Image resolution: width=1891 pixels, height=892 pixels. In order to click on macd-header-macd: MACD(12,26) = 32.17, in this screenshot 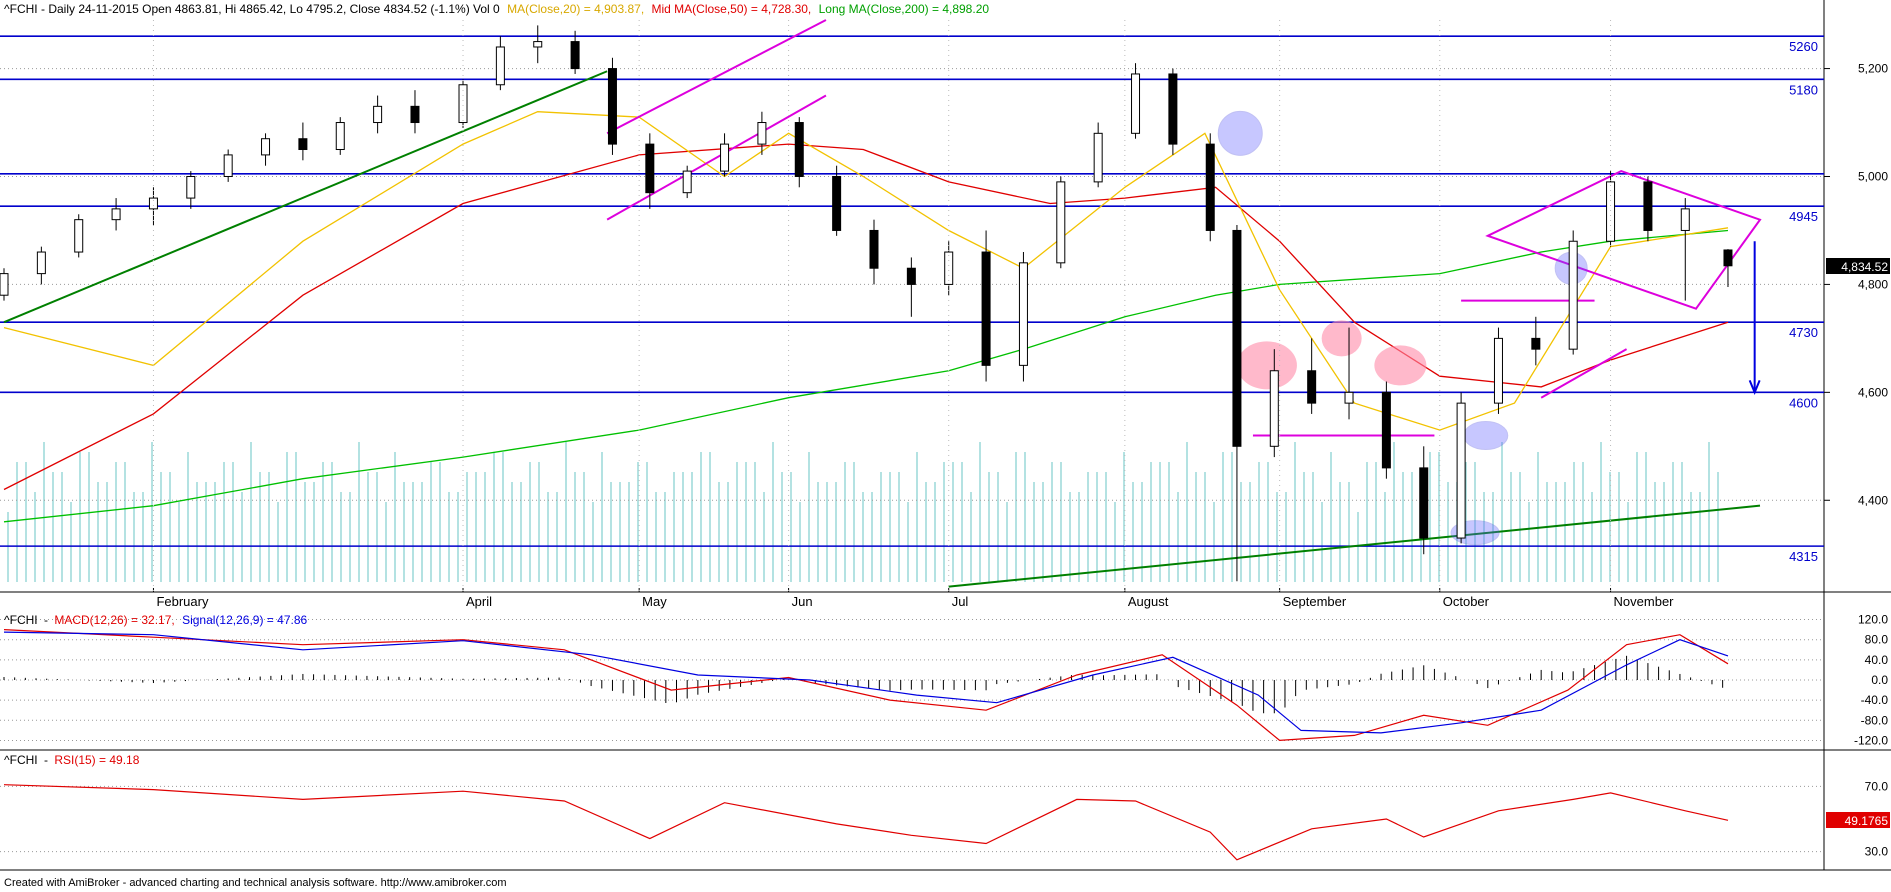, I will do `click(114, 620)`.